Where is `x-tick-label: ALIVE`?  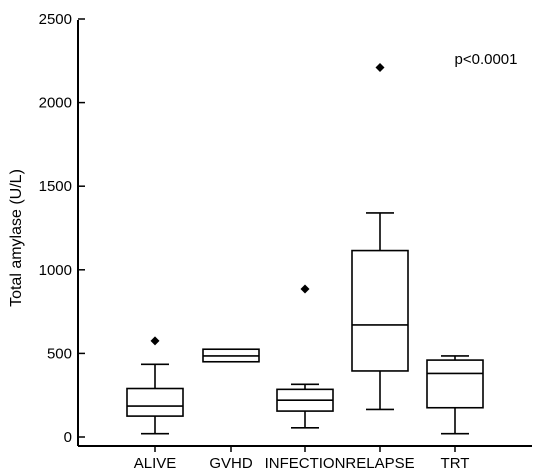 x-tick-label: ALIVE is located at coordinates (155, 463).